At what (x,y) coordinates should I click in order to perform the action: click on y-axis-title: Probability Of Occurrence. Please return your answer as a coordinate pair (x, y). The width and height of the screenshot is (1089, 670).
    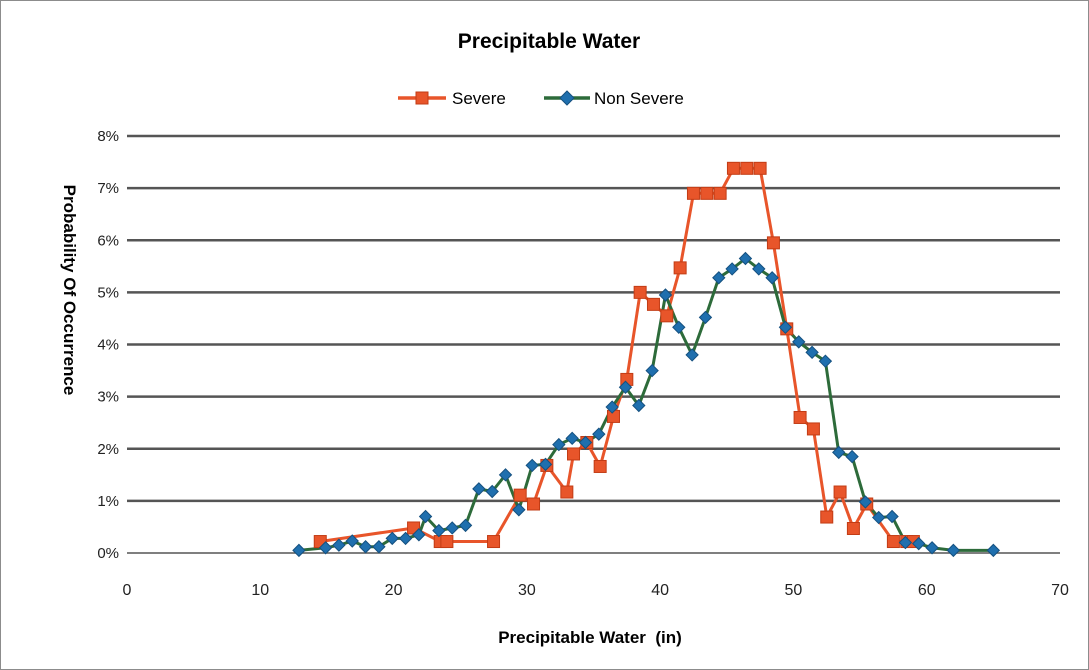
    Looking at the image, I should click on (69, 290).